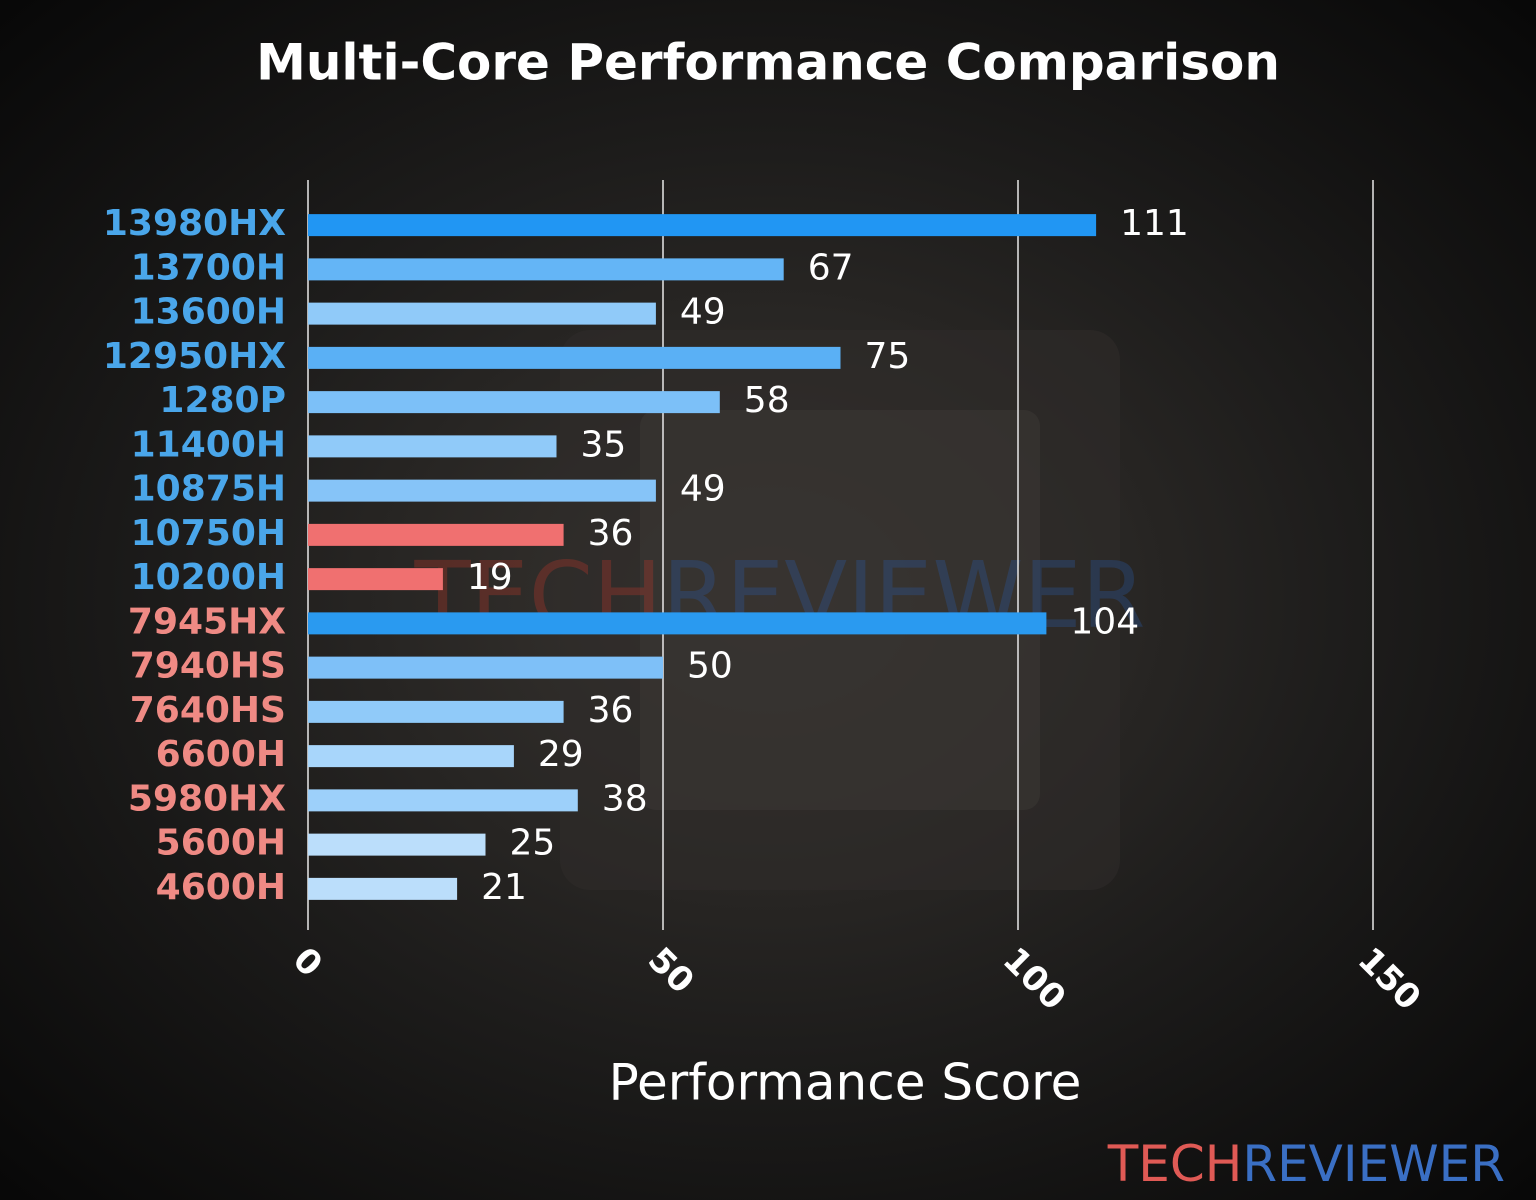 The width and height of the screenshot is (1536, 1200). Describe the element at coordinates (1104, 621) in the screenshot. I see `value-label: 104` at that location.